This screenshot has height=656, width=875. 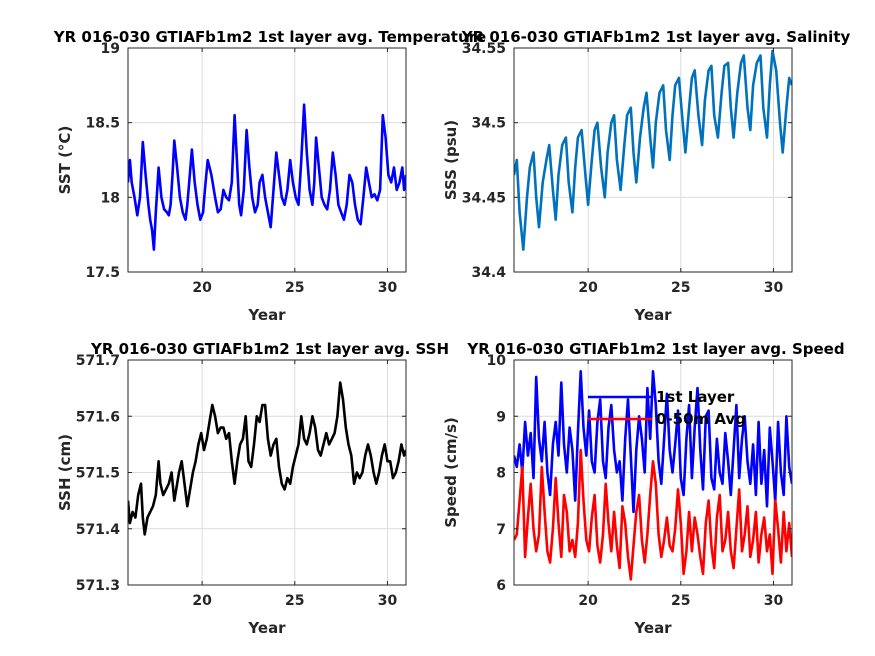 I want to click on chart-title: YR 016-030 GTIAFb1m2 1st layer avg. SSH, so click(x=269, y=349).